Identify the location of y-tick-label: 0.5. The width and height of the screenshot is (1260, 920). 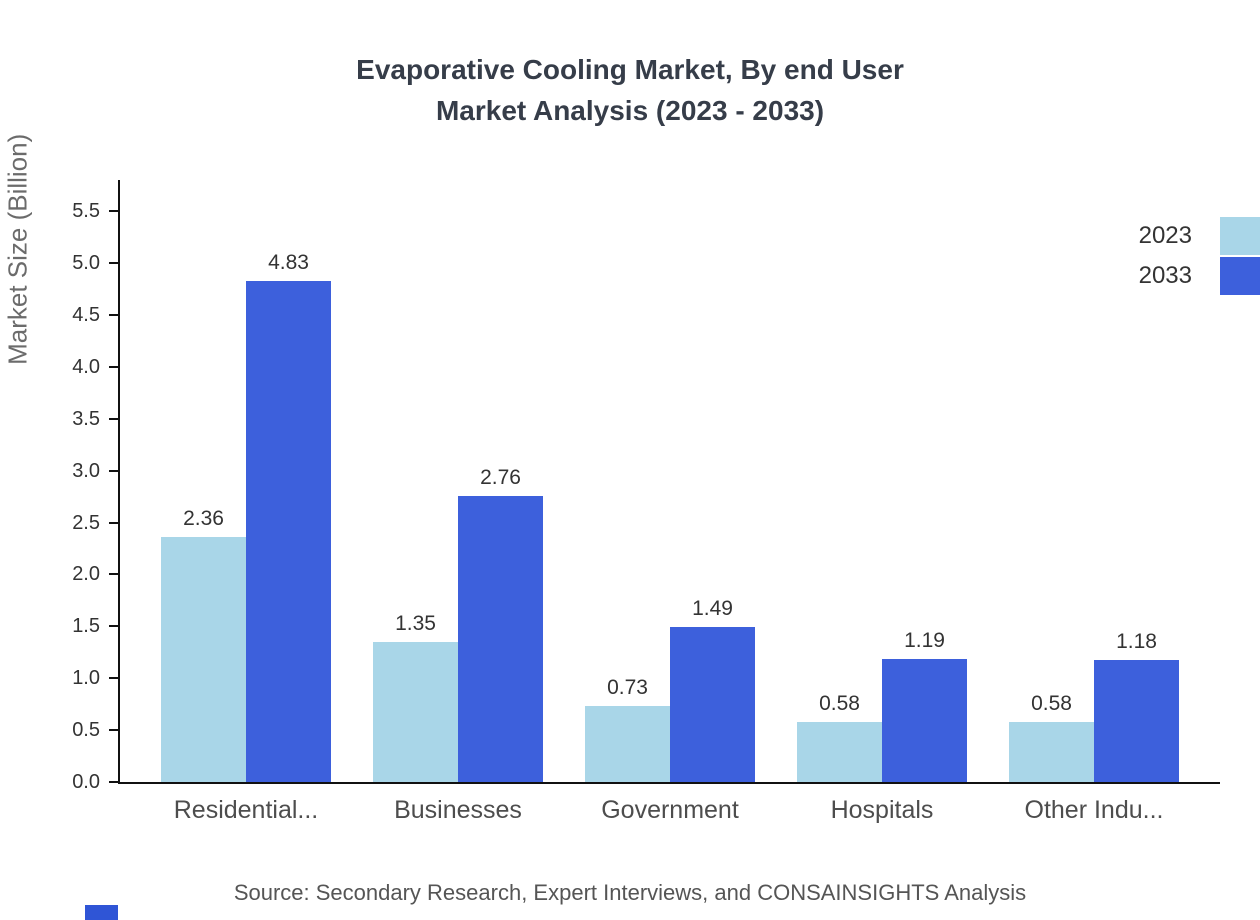
(86, 730).